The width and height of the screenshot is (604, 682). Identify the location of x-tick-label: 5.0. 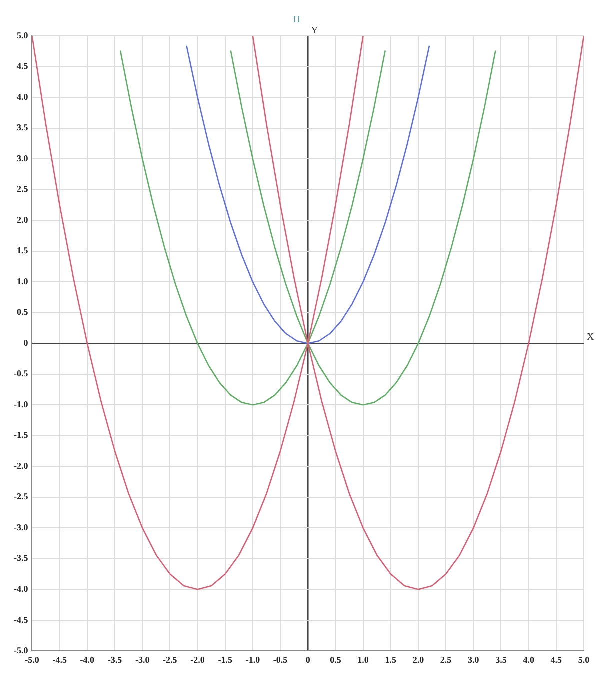
(584, 659).